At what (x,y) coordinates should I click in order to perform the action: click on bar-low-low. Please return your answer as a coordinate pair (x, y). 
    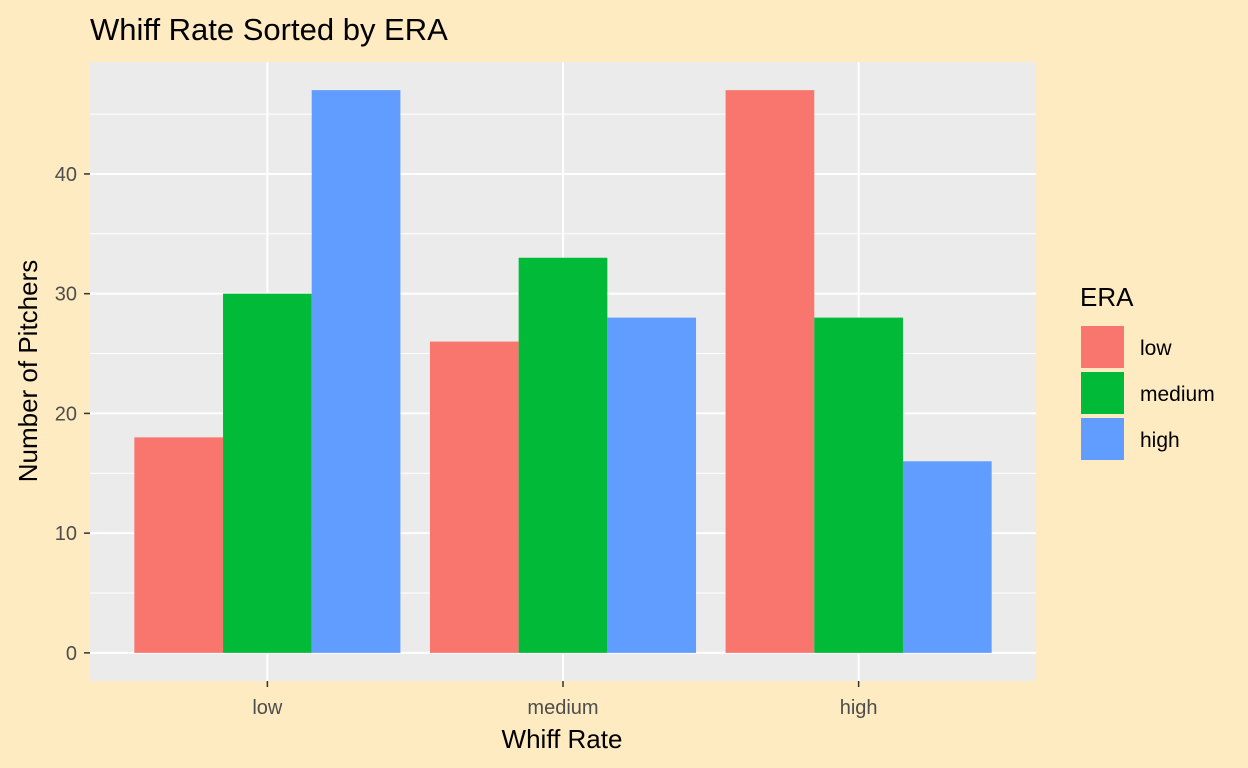
    Looking at the image, I should click on (179, 545).